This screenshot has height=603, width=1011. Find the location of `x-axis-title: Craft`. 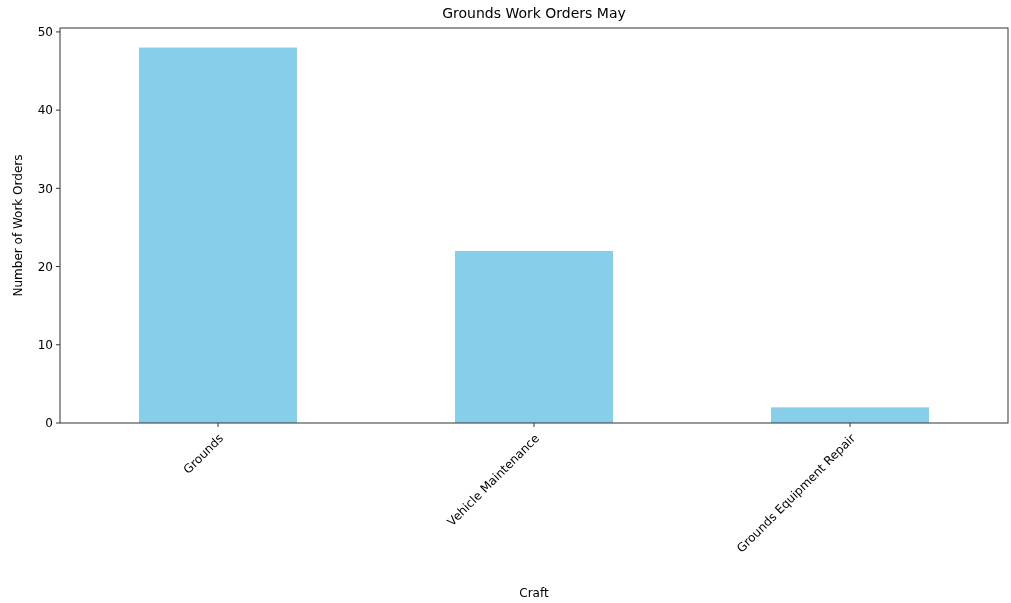

x-axis-title: Craft is located at coordinates (534, 593).